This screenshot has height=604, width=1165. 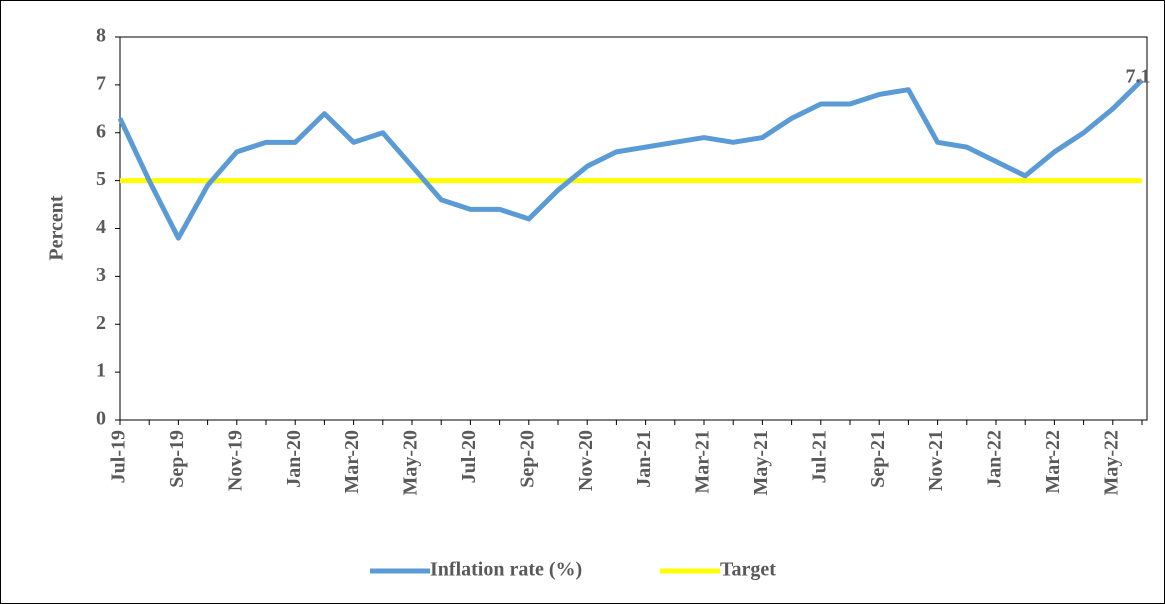 I want to click on y-tick-label: 2, so click(x=101, y=323).